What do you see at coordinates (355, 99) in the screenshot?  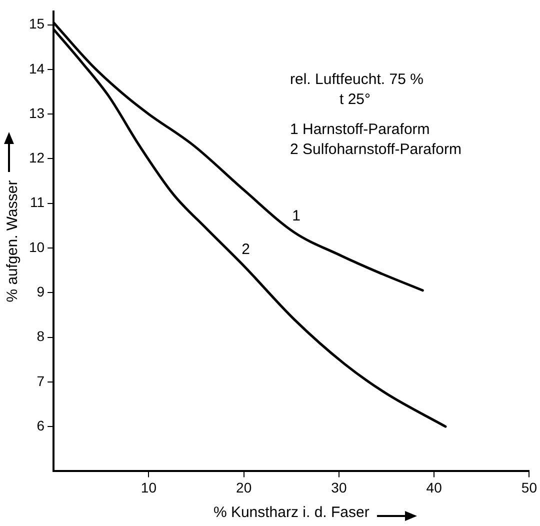 I see `annotation: t 25°` at bounding box center [355, 99].